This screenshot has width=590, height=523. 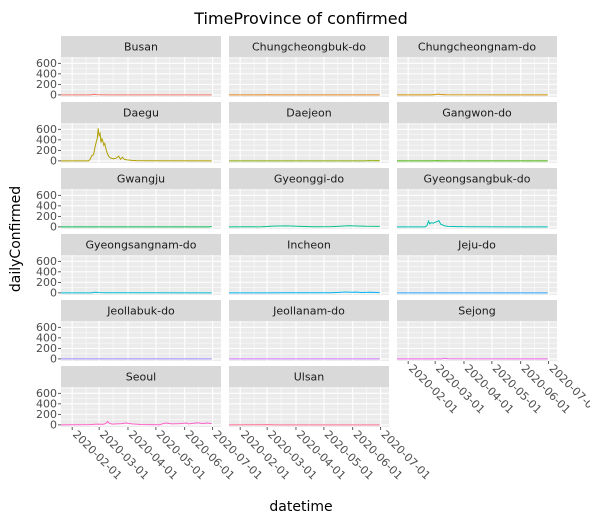 What do you see at coordinates (300, 507) in the screenshot?
I see `x-axis-title: datetime` at bounding box center [300, 507].